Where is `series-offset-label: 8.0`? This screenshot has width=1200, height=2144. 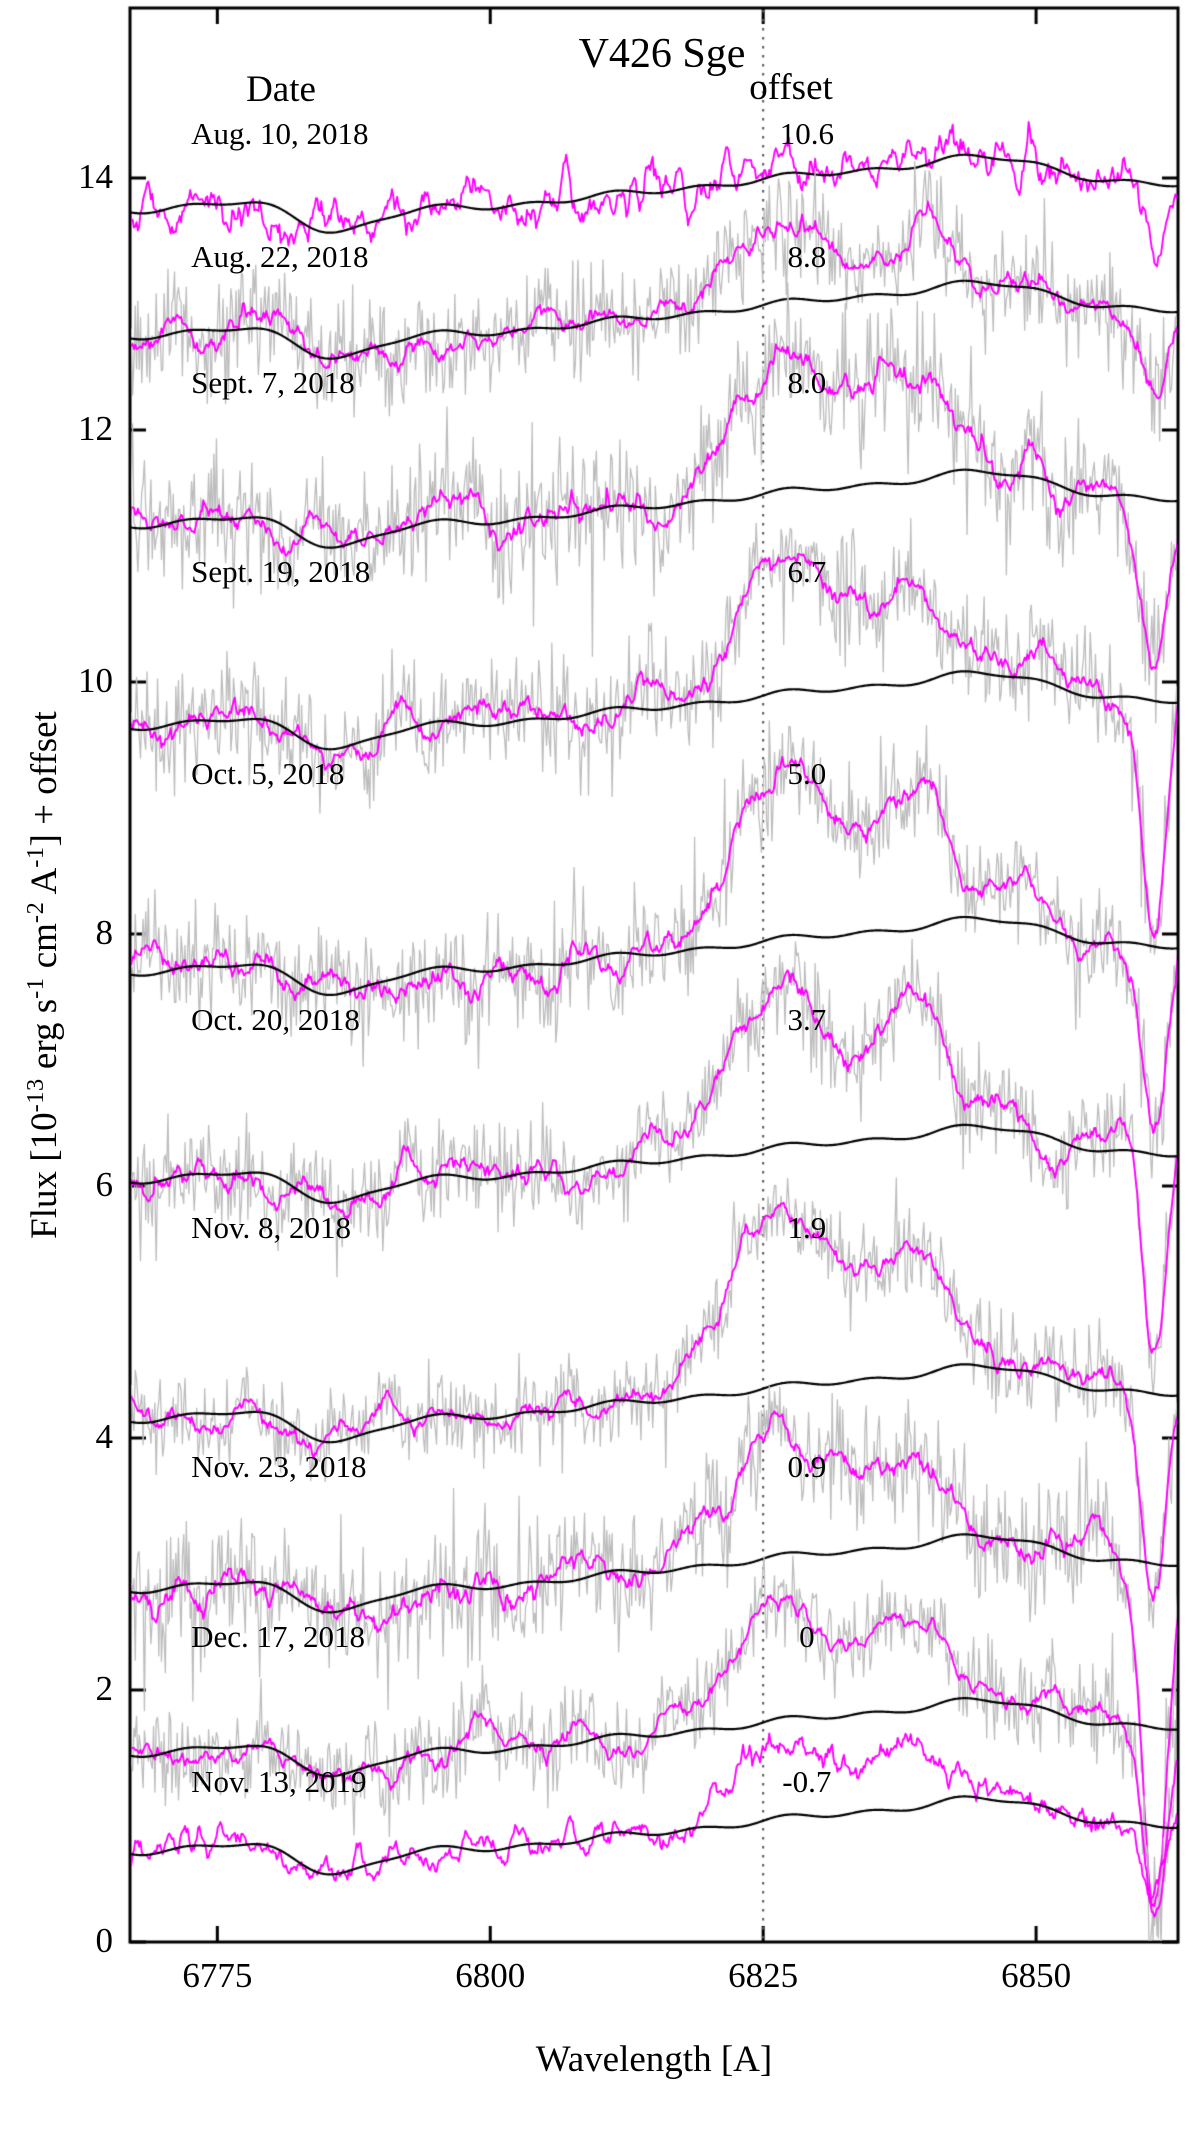 series-offset-label: 8.0 is located at coordinates (807, 383).